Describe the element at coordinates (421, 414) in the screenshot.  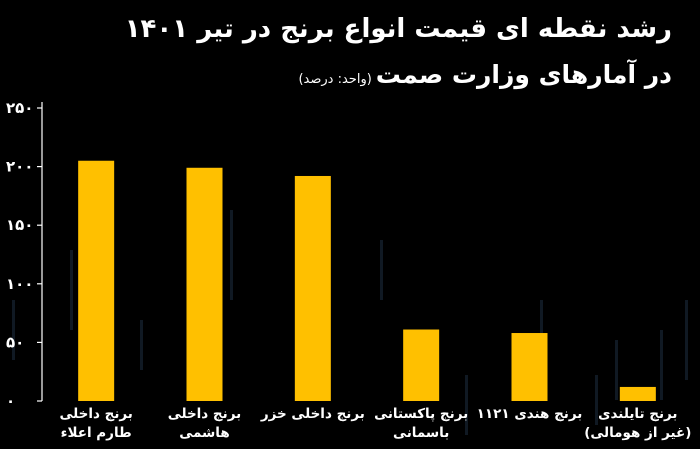
I see `category-label: برنج پاکستانی` at that location.